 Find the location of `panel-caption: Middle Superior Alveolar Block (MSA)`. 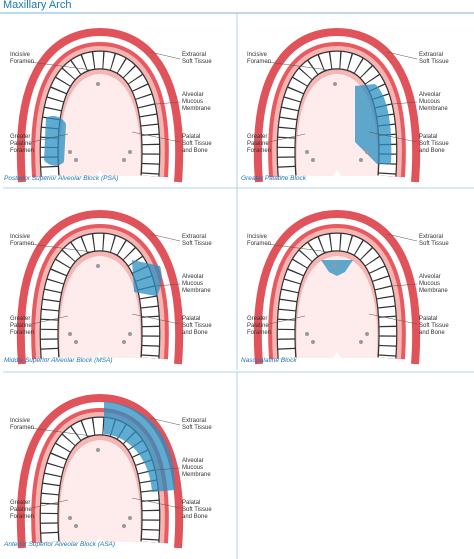

panel-caption: Middle Superior Alveolar Block (MSA) is located at coordinates (58, 360).